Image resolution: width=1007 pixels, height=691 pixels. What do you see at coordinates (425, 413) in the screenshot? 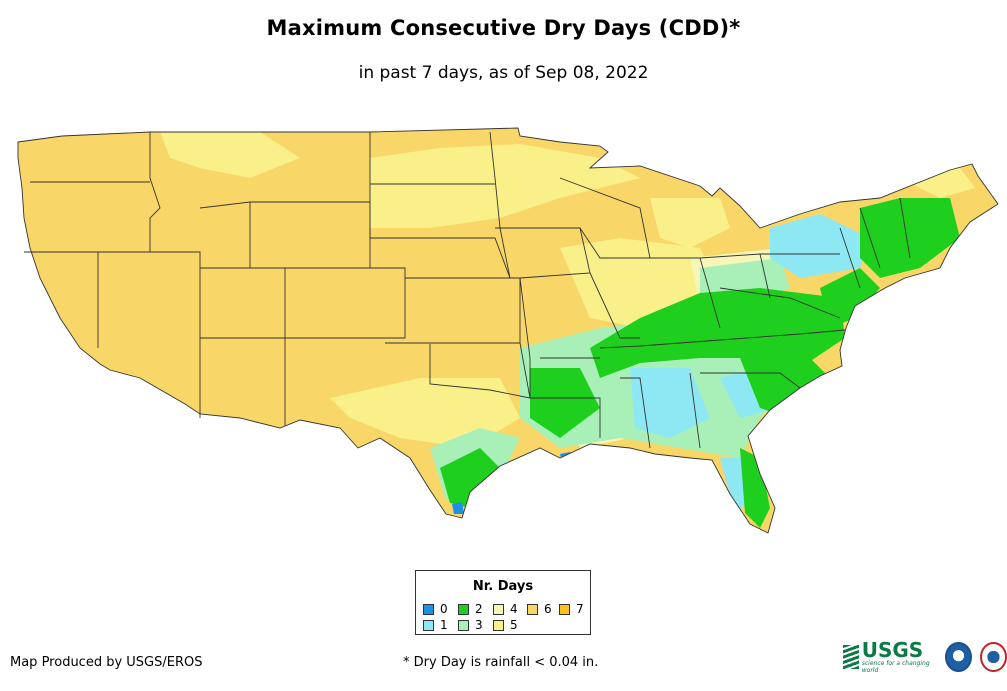
I see `region-5-days-texas` at bounding box center [425, 413].